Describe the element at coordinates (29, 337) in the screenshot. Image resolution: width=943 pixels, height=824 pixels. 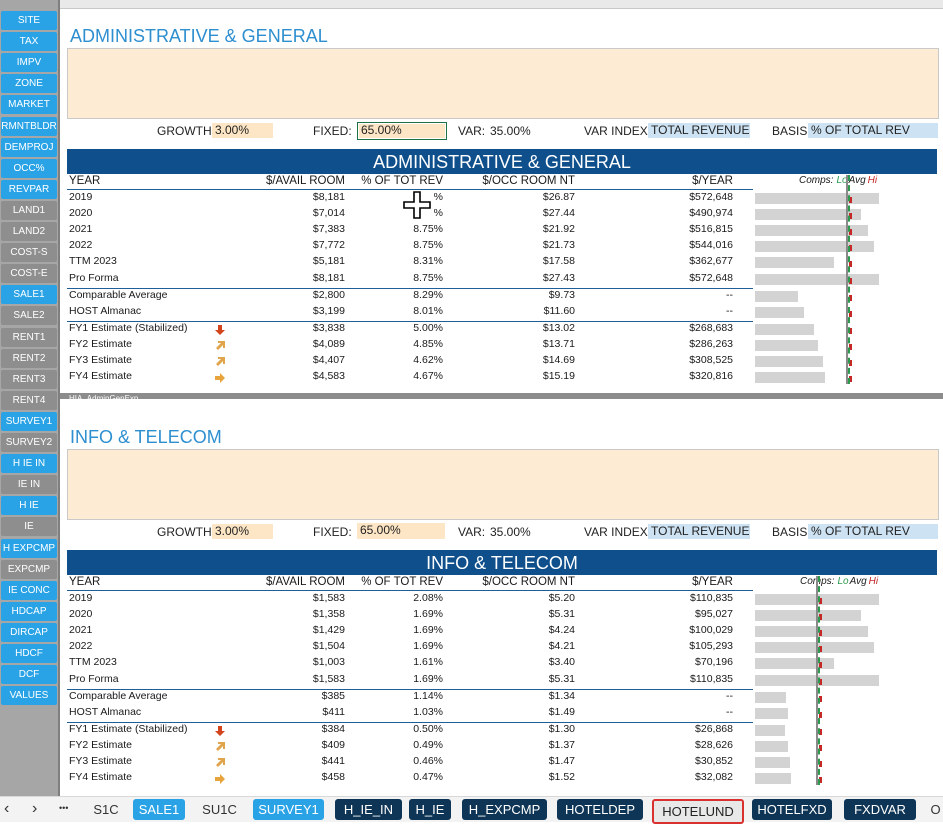
I see `nav-button-rent1: RENT1` at that location.